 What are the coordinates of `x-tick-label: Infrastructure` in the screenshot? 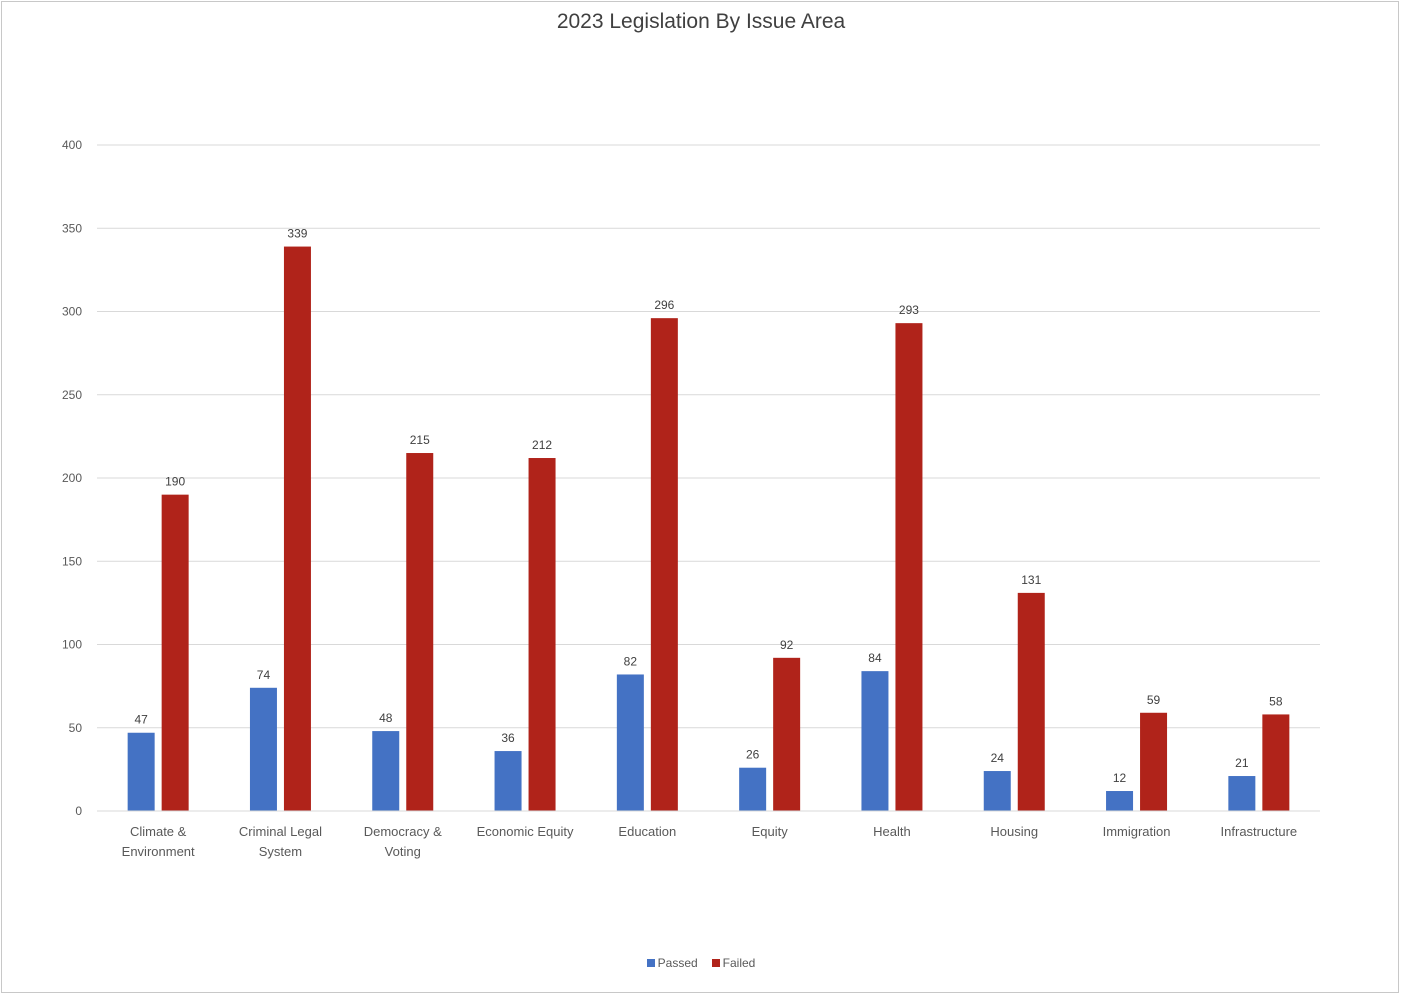 It's located at (1259, 831).